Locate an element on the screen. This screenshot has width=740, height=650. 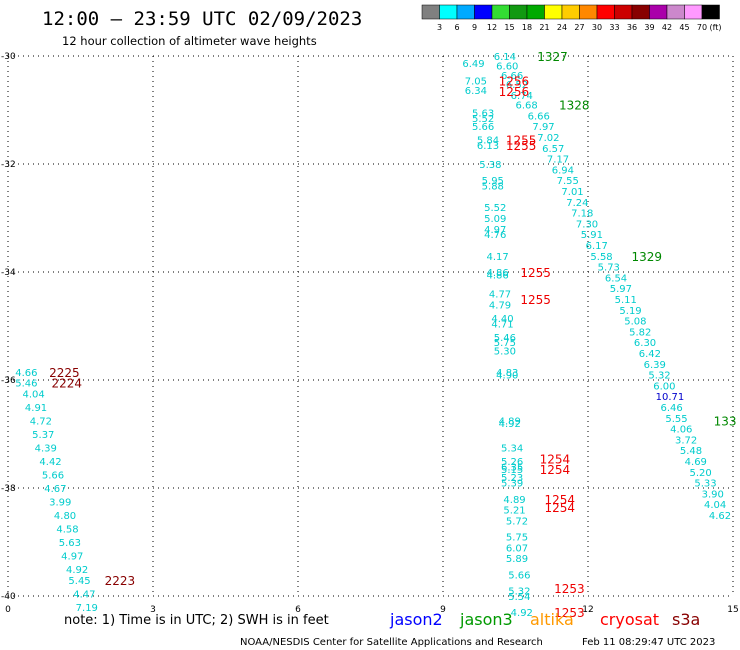
wave-height-value: 5.72 is located at coordinates (517, 521).